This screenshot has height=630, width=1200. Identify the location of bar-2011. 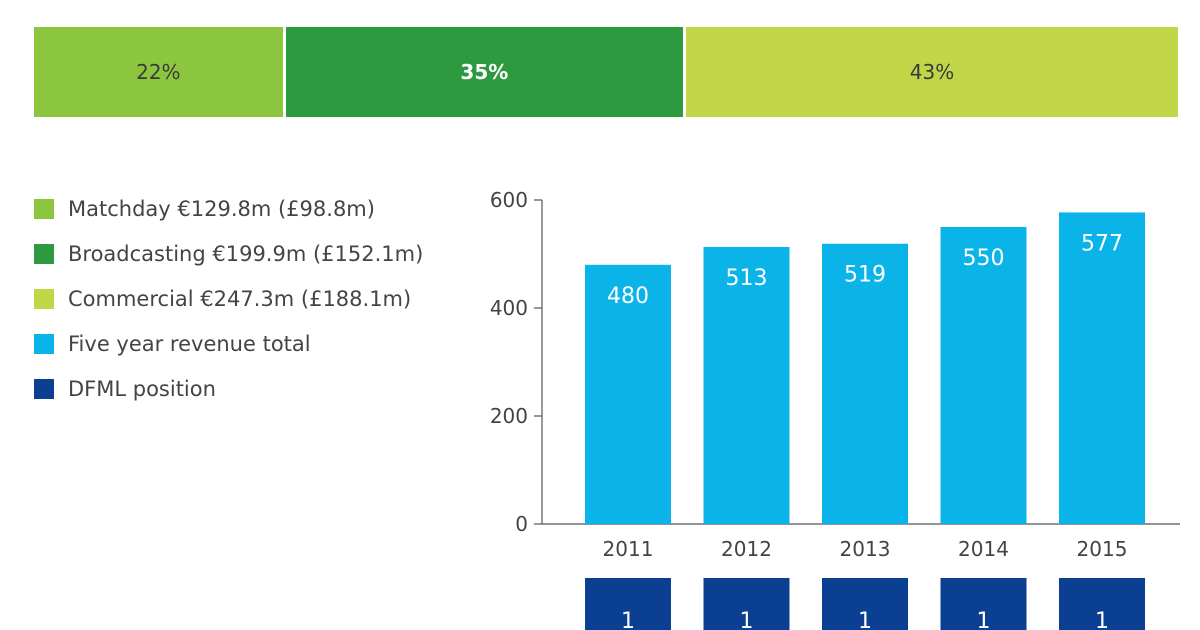
(628, 394).